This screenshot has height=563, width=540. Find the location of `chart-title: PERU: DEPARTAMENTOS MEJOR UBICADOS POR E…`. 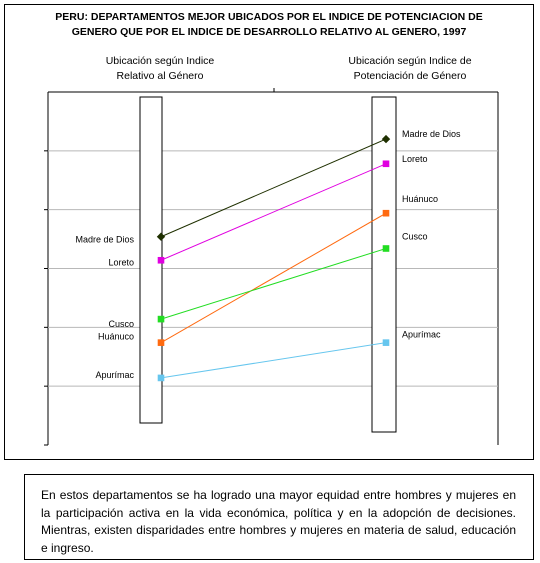

chart-title: PERU: DEPARTAMENTOS MEJOR UBICADOS POR E… is located at coordinates (269, 25).